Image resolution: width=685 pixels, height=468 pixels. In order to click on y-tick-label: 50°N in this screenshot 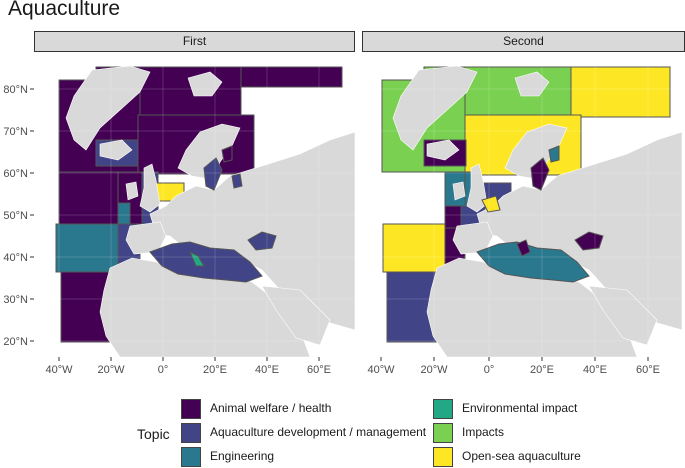, I will do `click(15, 216)`.